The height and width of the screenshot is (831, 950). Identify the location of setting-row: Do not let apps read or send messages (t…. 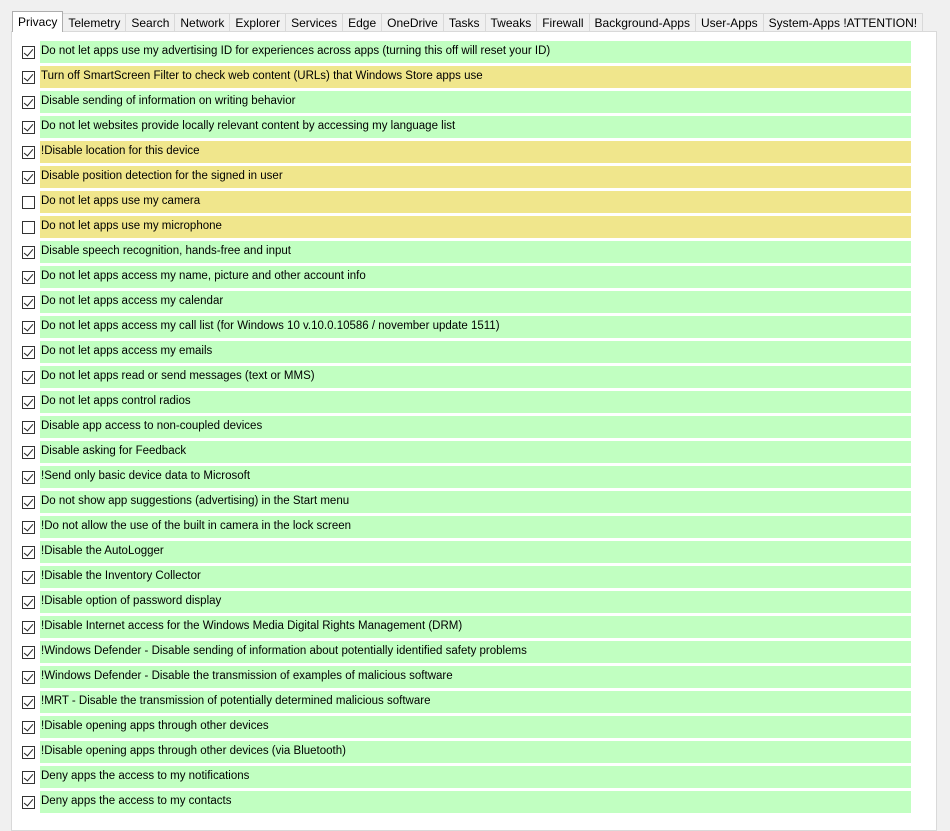
(471, 378).